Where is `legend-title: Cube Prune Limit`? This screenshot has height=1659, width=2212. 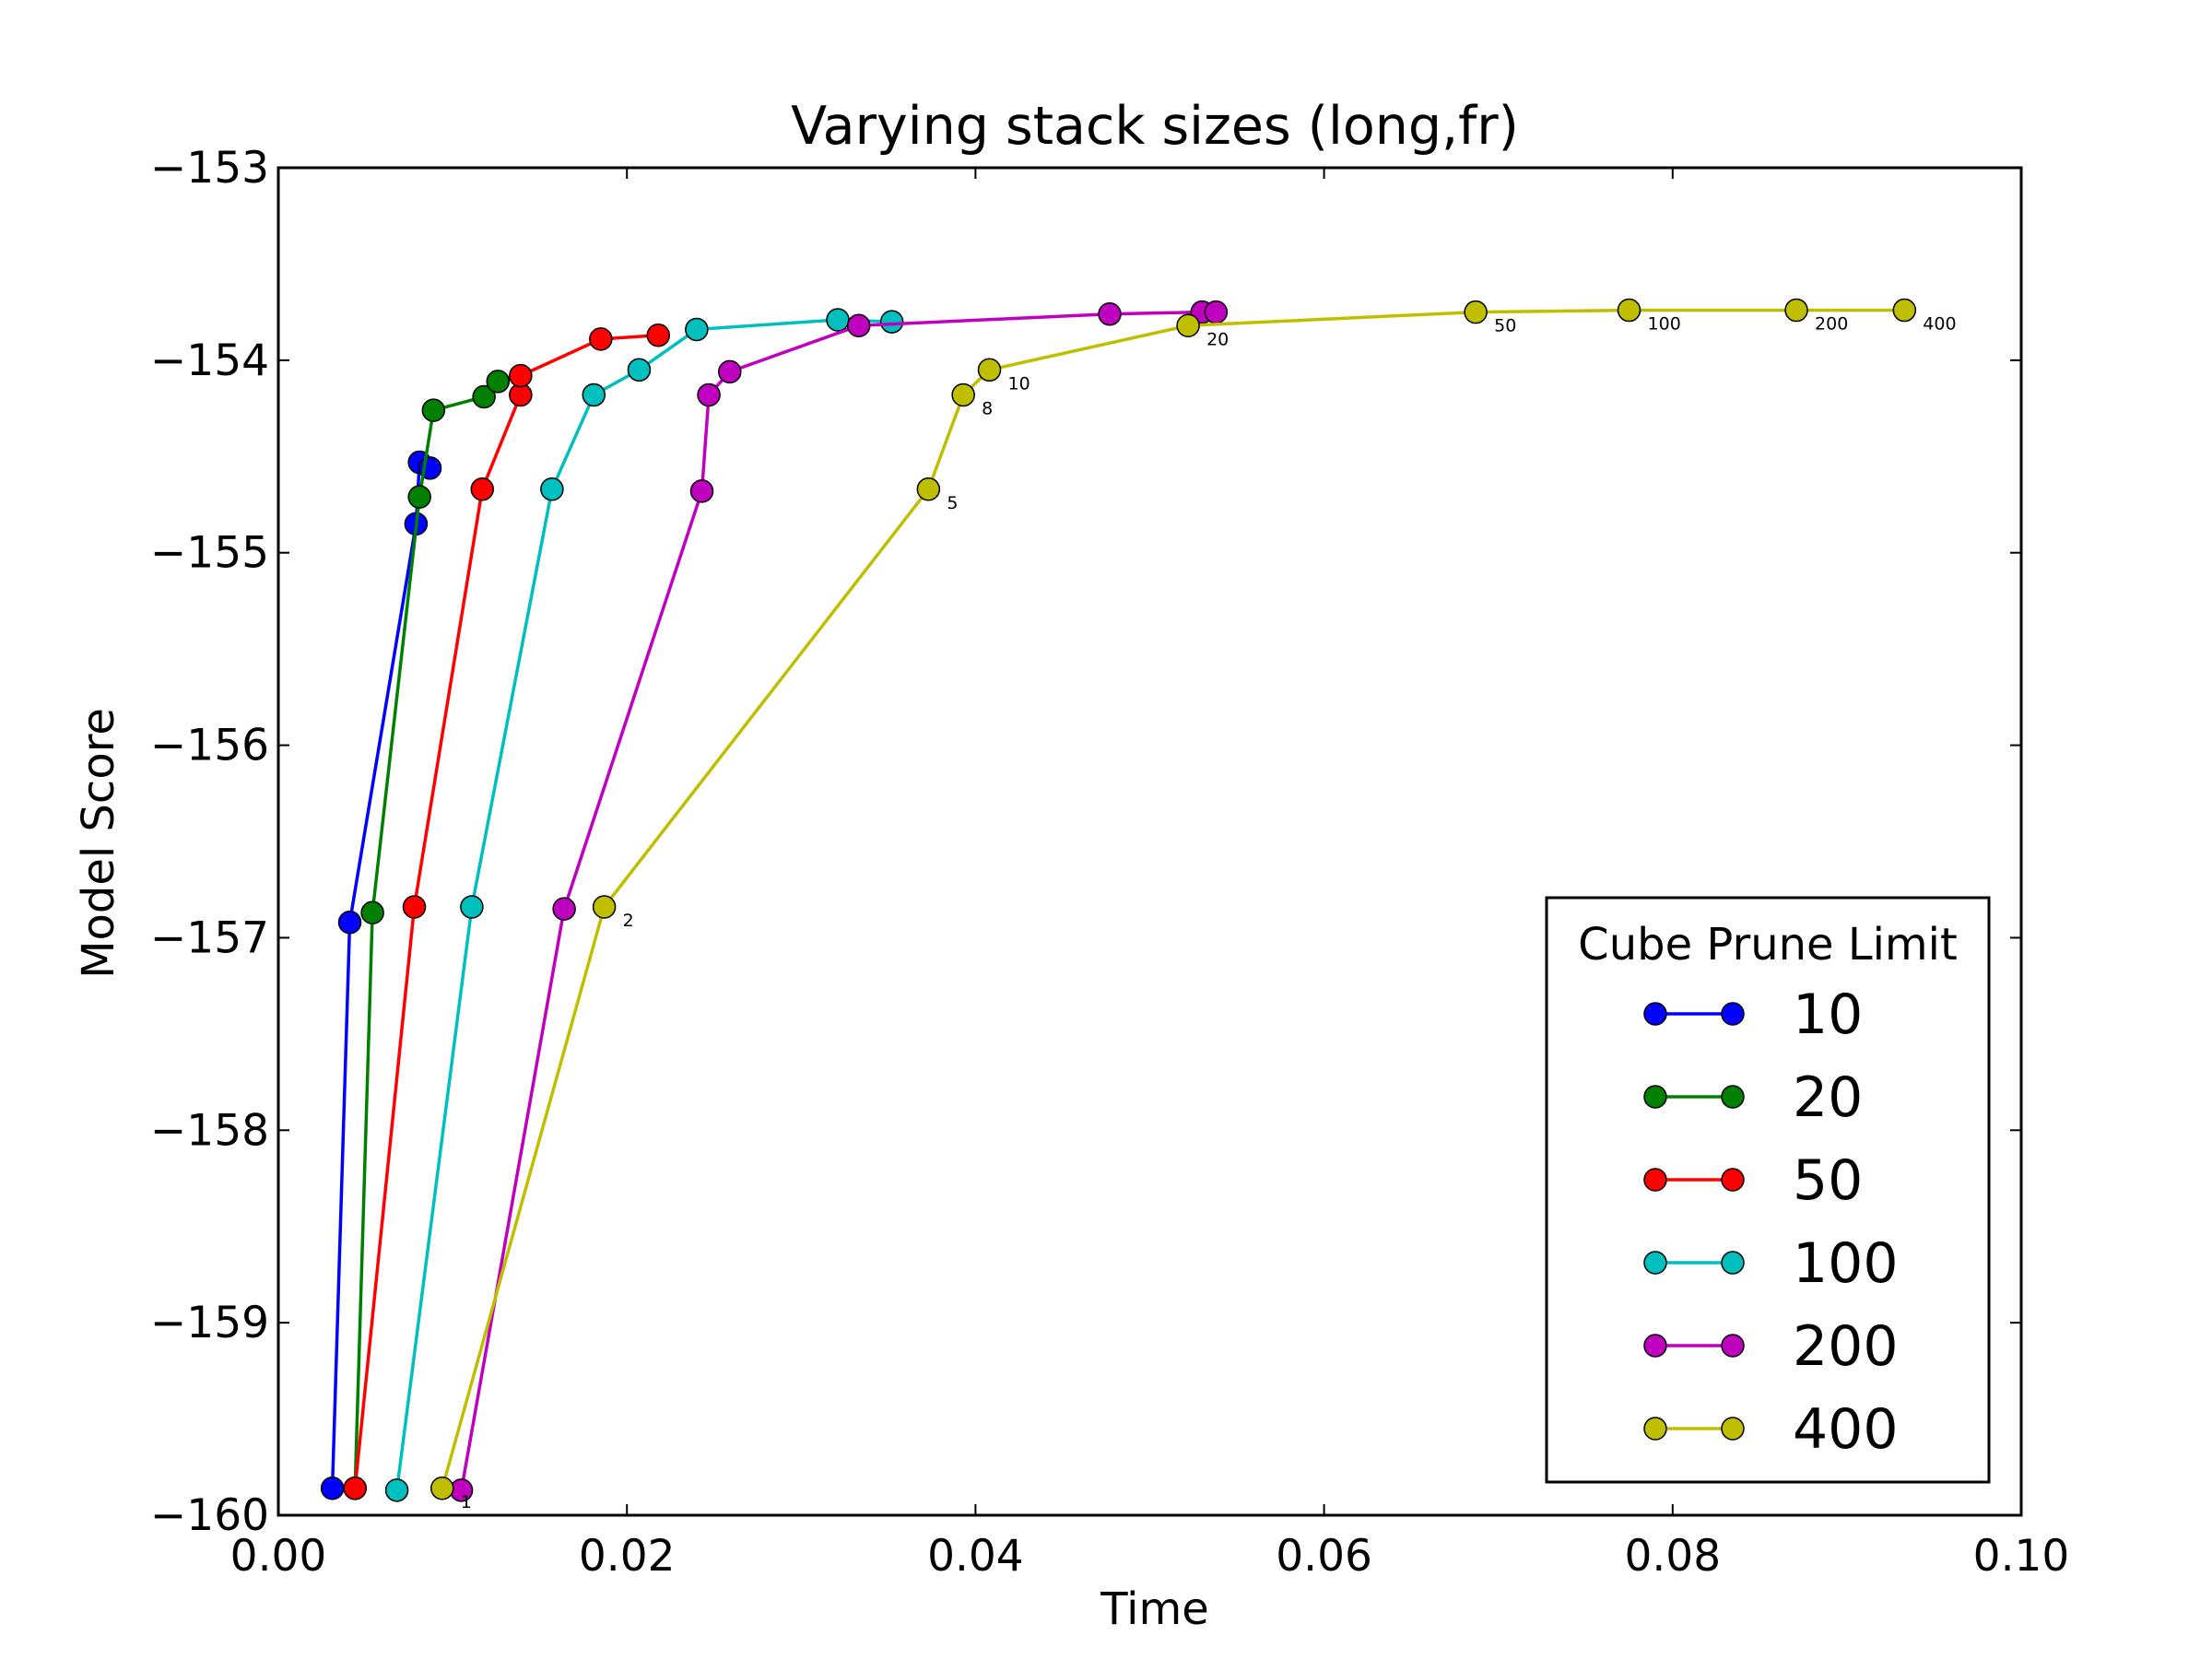
legend-title: Cube Prune Limit is located at coordinates (1768, 945).